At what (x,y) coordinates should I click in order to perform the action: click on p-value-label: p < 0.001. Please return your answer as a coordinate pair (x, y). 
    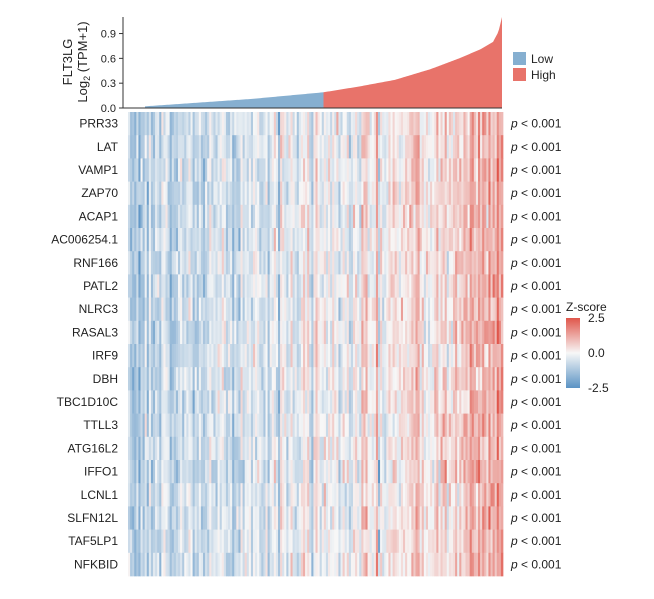
    Looking at the image, I should click on (536, 170).